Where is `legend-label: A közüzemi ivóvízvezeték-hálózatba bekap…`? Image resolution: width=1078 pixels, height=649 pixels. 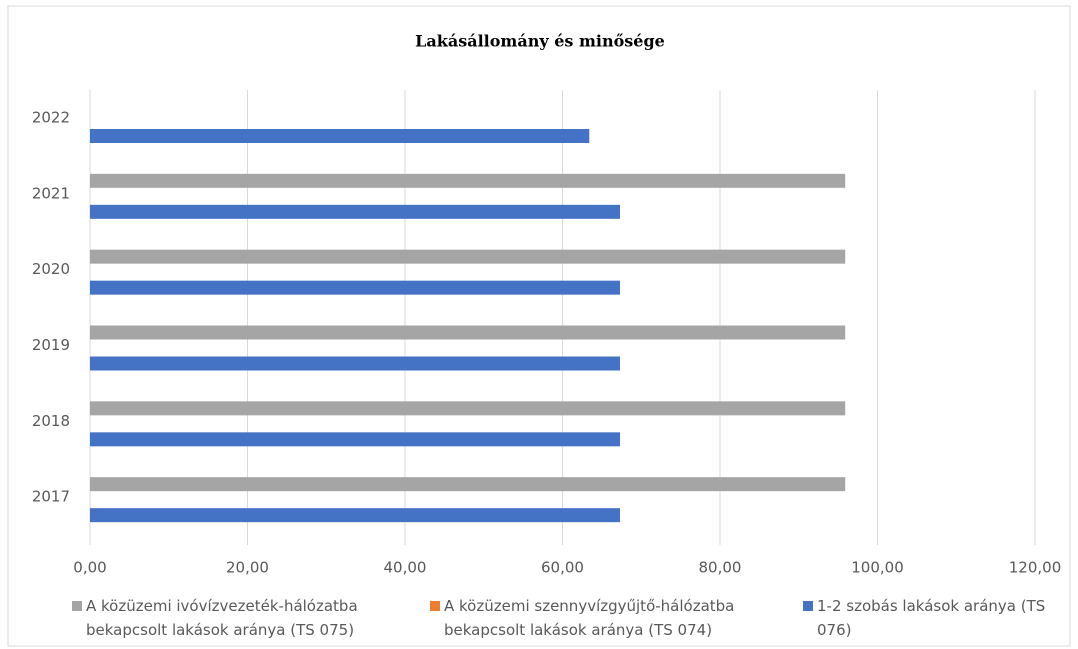 legend-label: A közüzemi ivóvízvezeték-hálózatba bekap… is located at coordinates (222, 618).